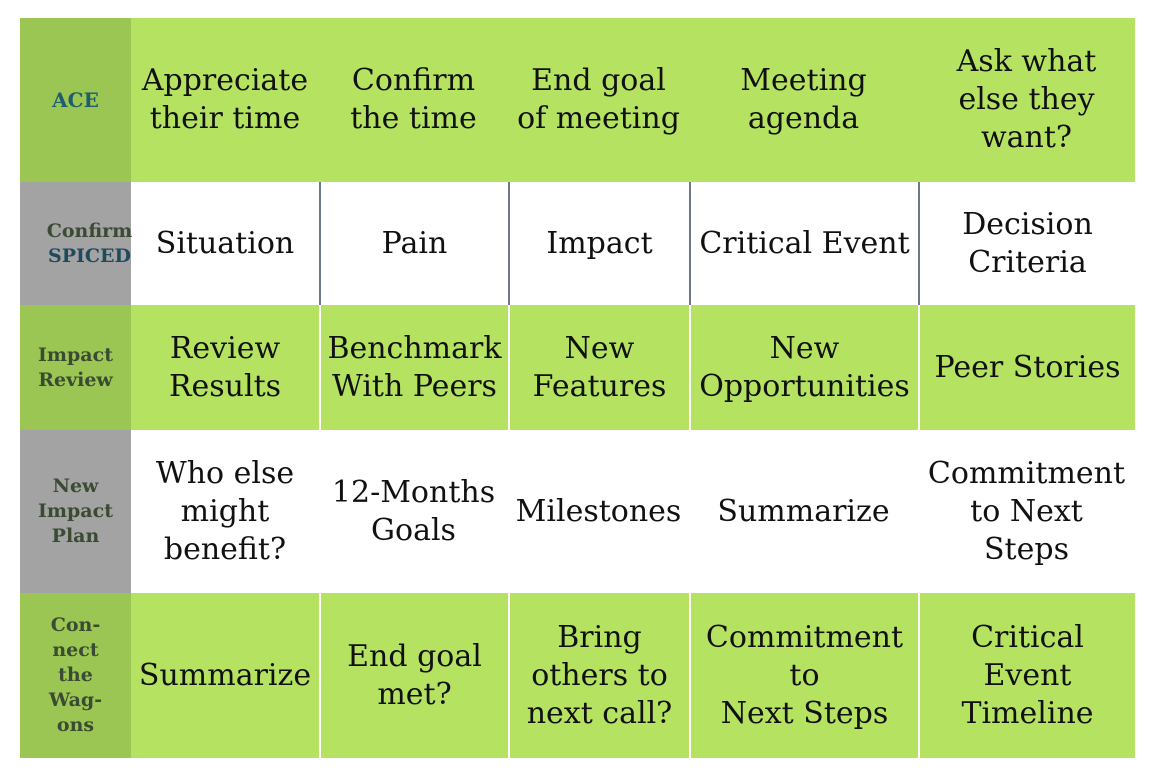 This screenshot has height=774, width=1152. What do you see at coordinates (598, 243) in the screenshot?
I see `cell-spiced-3: Impact` at bounding box center [598, 243].